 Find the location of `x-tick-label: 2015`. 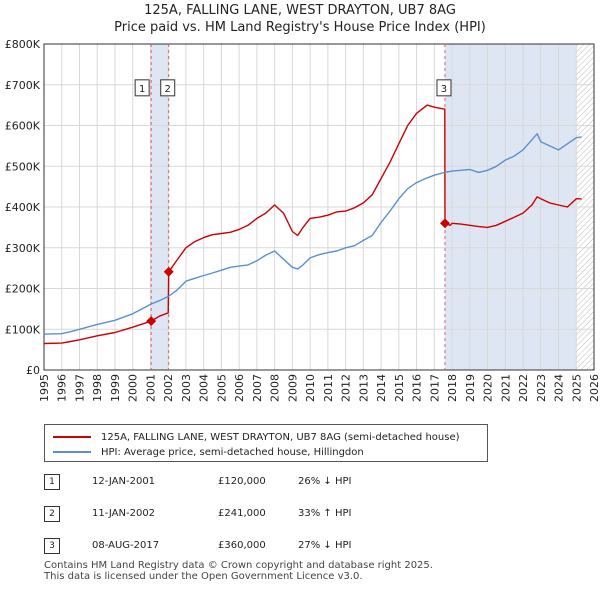

x-tick-label: 2015 is located at coordinates (399, 388).